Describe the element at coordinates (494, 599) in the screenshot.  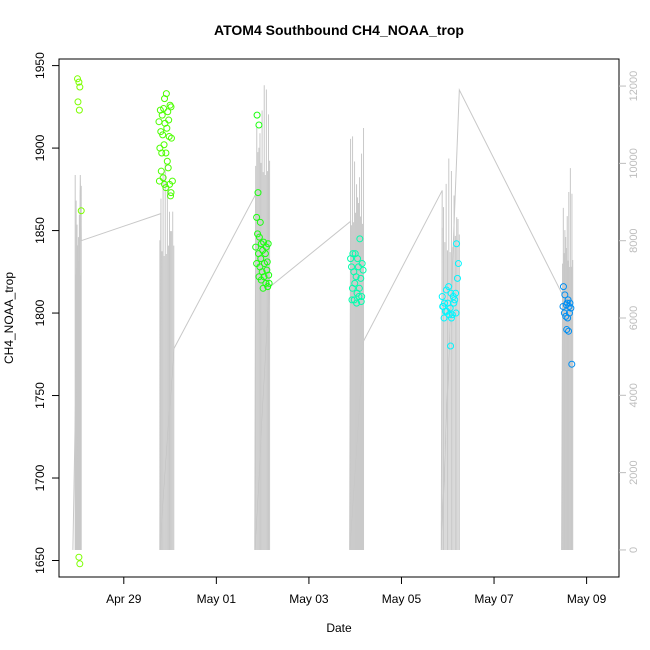
I see `x-tick-label: May 07` at that location.